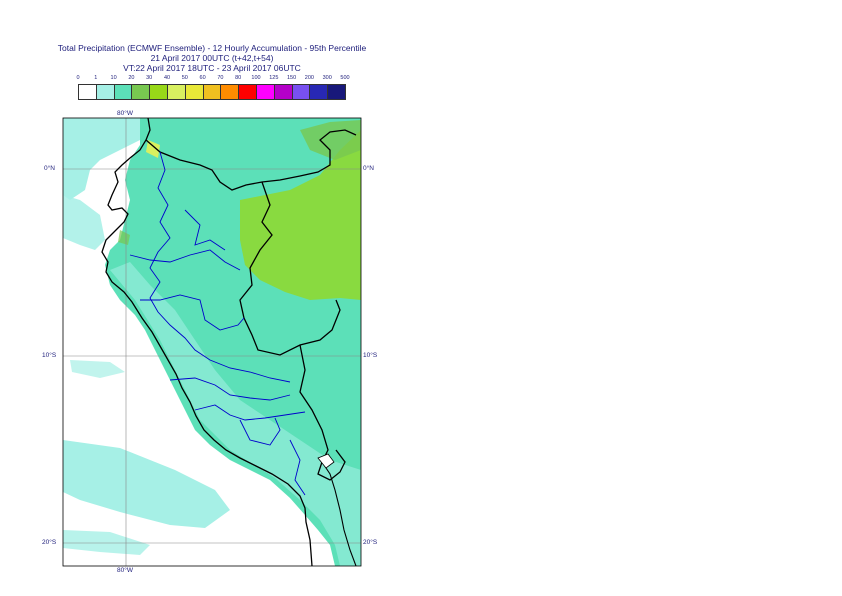 The width and height of the screenshot is (842, 596). What do you see at coordinates (125, 570) in the screenshot?
I see `lon-label-bottom: 80°W` at bounding box center [125, 570].